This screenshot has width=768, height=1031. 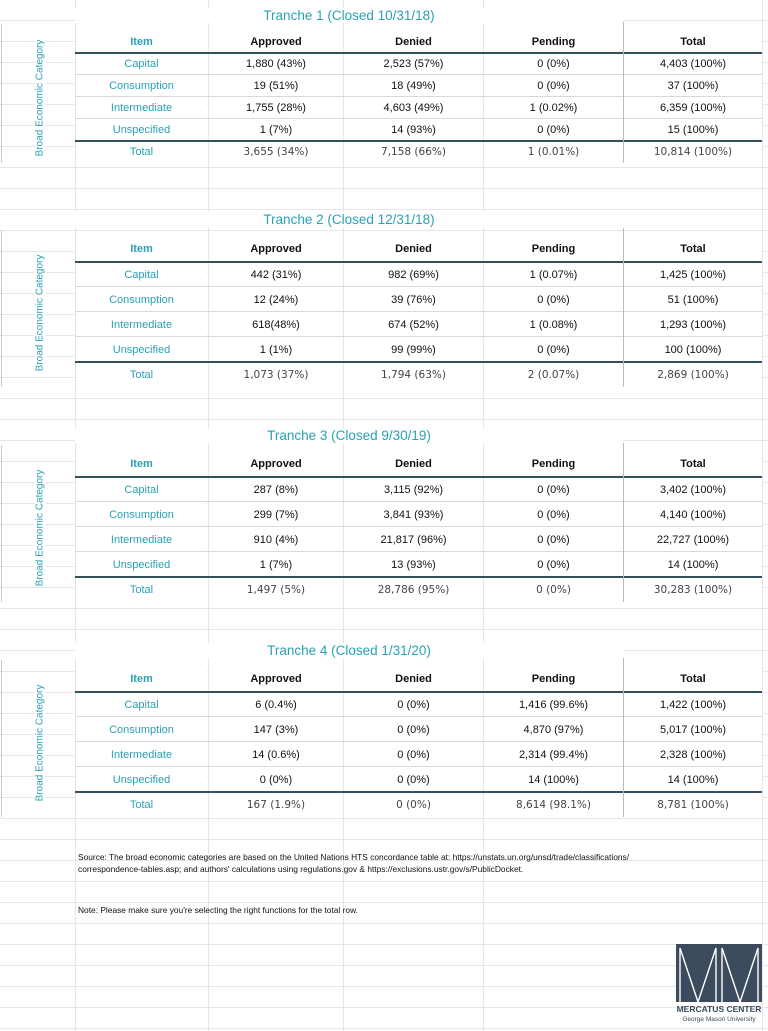 I want to click on cell: 618(48%), so click(x=276, y=324).